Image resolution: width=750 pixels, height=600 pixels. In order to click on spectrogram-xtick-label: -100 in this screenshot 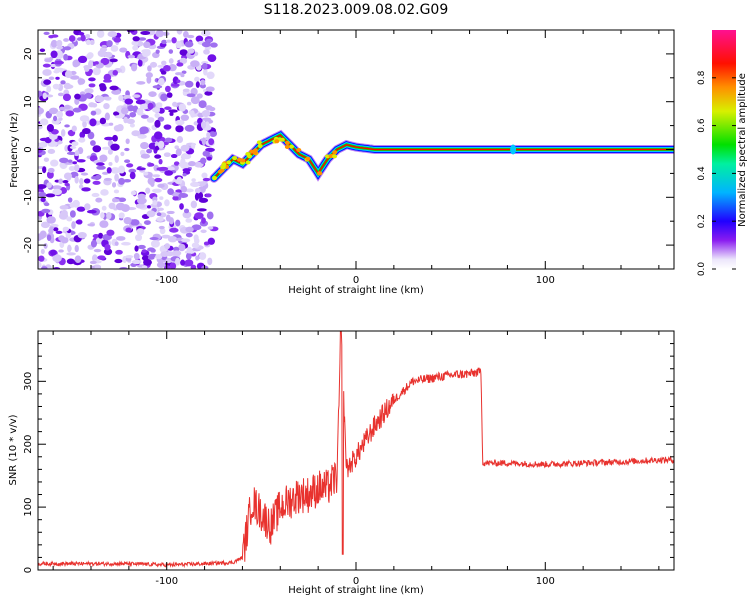, I will do `click(166, 280)`.